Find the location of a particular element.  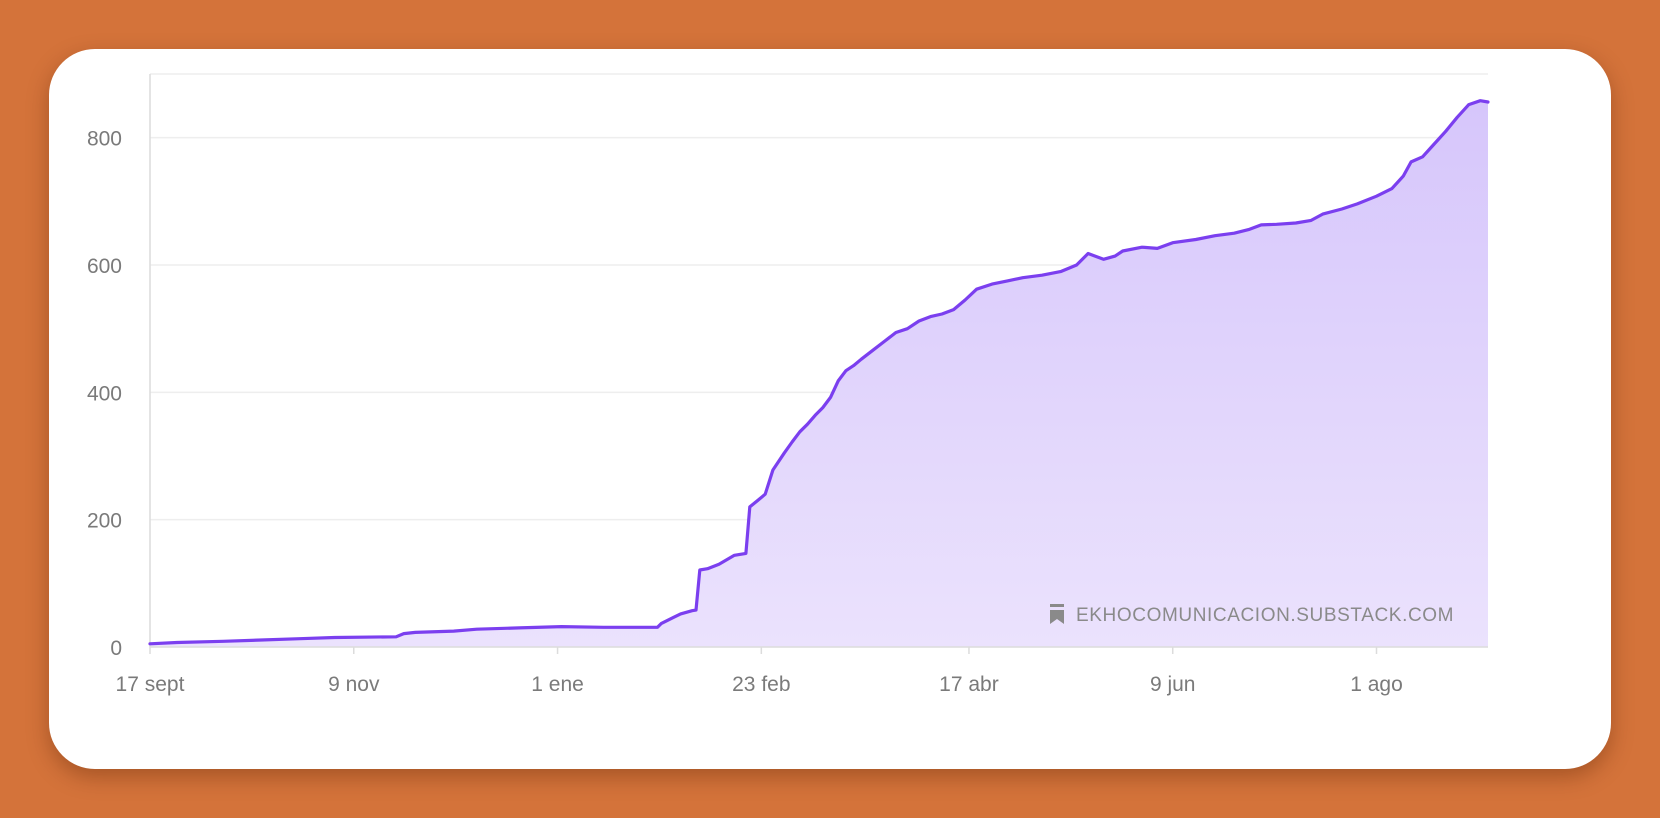

y-tick-label: 600 is located at coordinates (104, 266).